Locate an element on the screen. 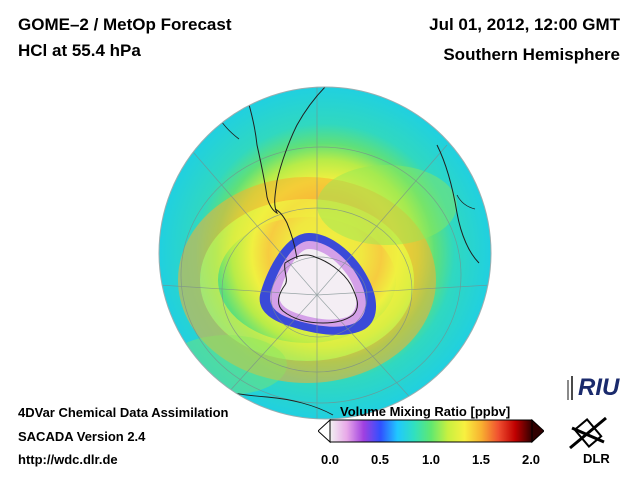 This screenshot has height=480, width=640. riu-logo: RIU is located at coordinates (599, 387).